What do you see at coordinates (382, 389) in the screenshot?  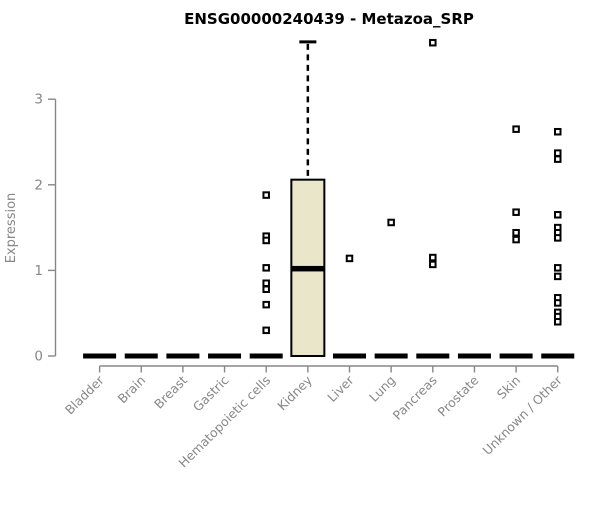 I see `category-label: Lung` at bounding box center [382, 389].